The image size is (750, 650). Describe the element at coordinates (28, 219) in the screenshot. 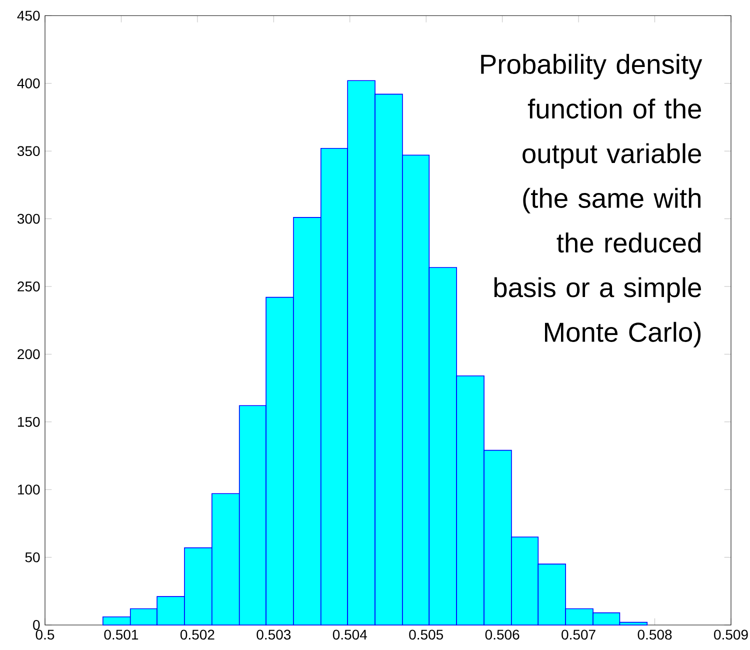

I see `y-tick-label: 300` at that location.